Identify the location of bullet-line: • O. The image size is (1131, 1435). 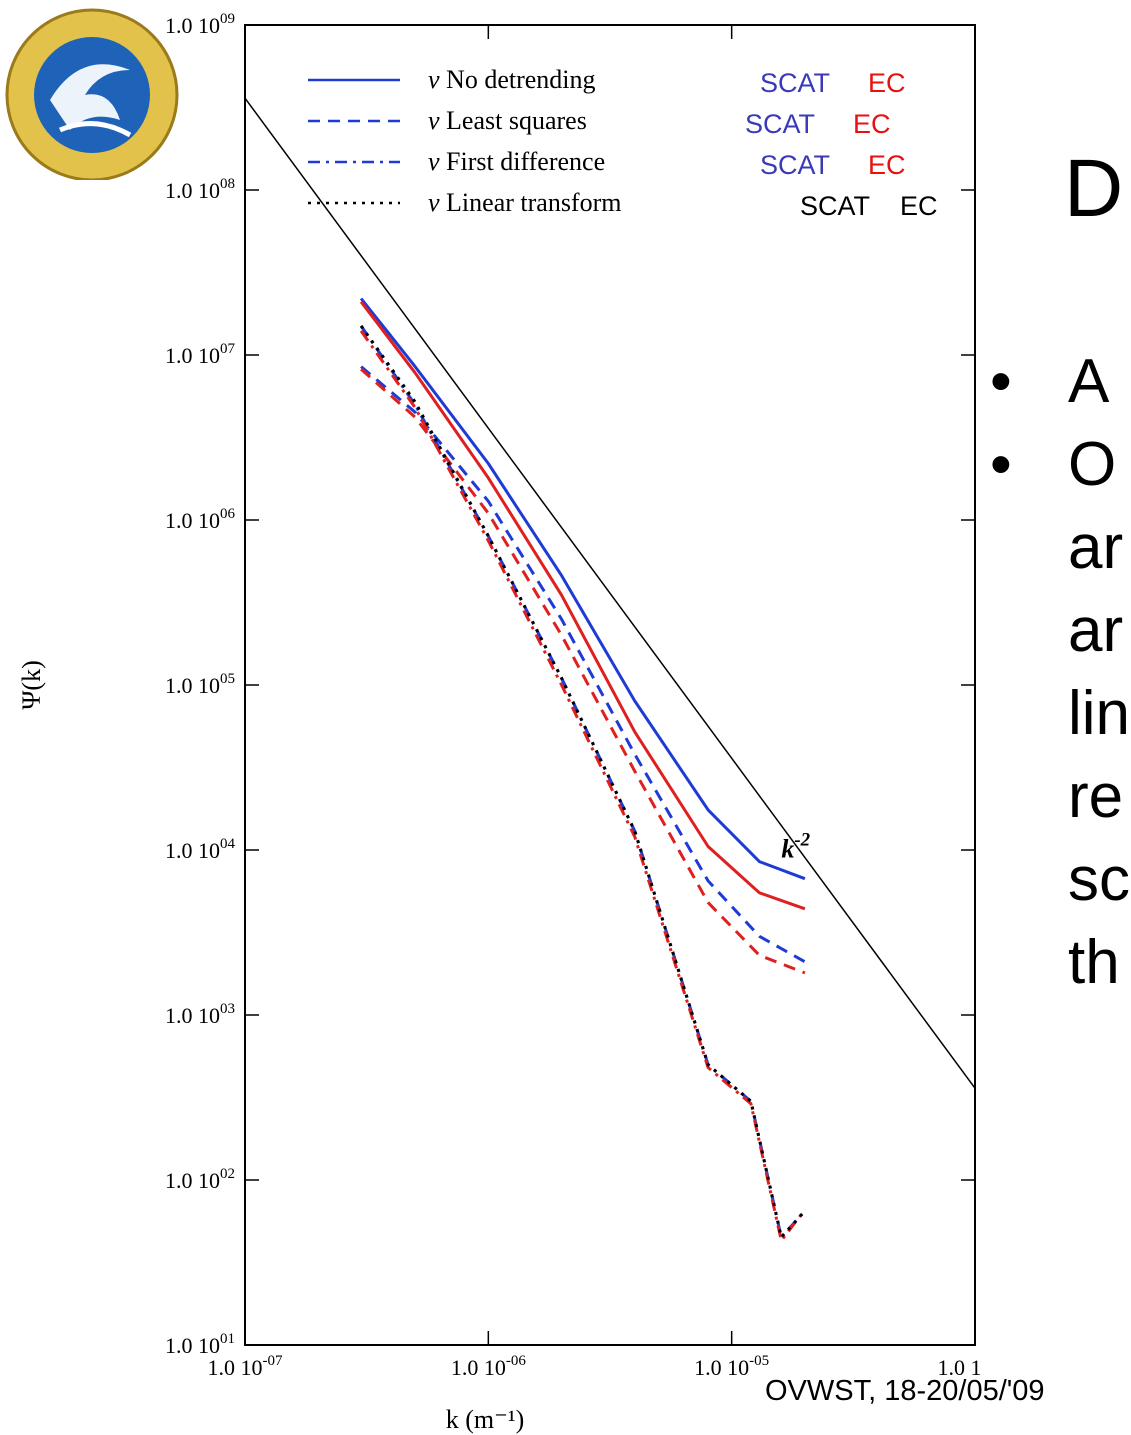
(1060, 464).